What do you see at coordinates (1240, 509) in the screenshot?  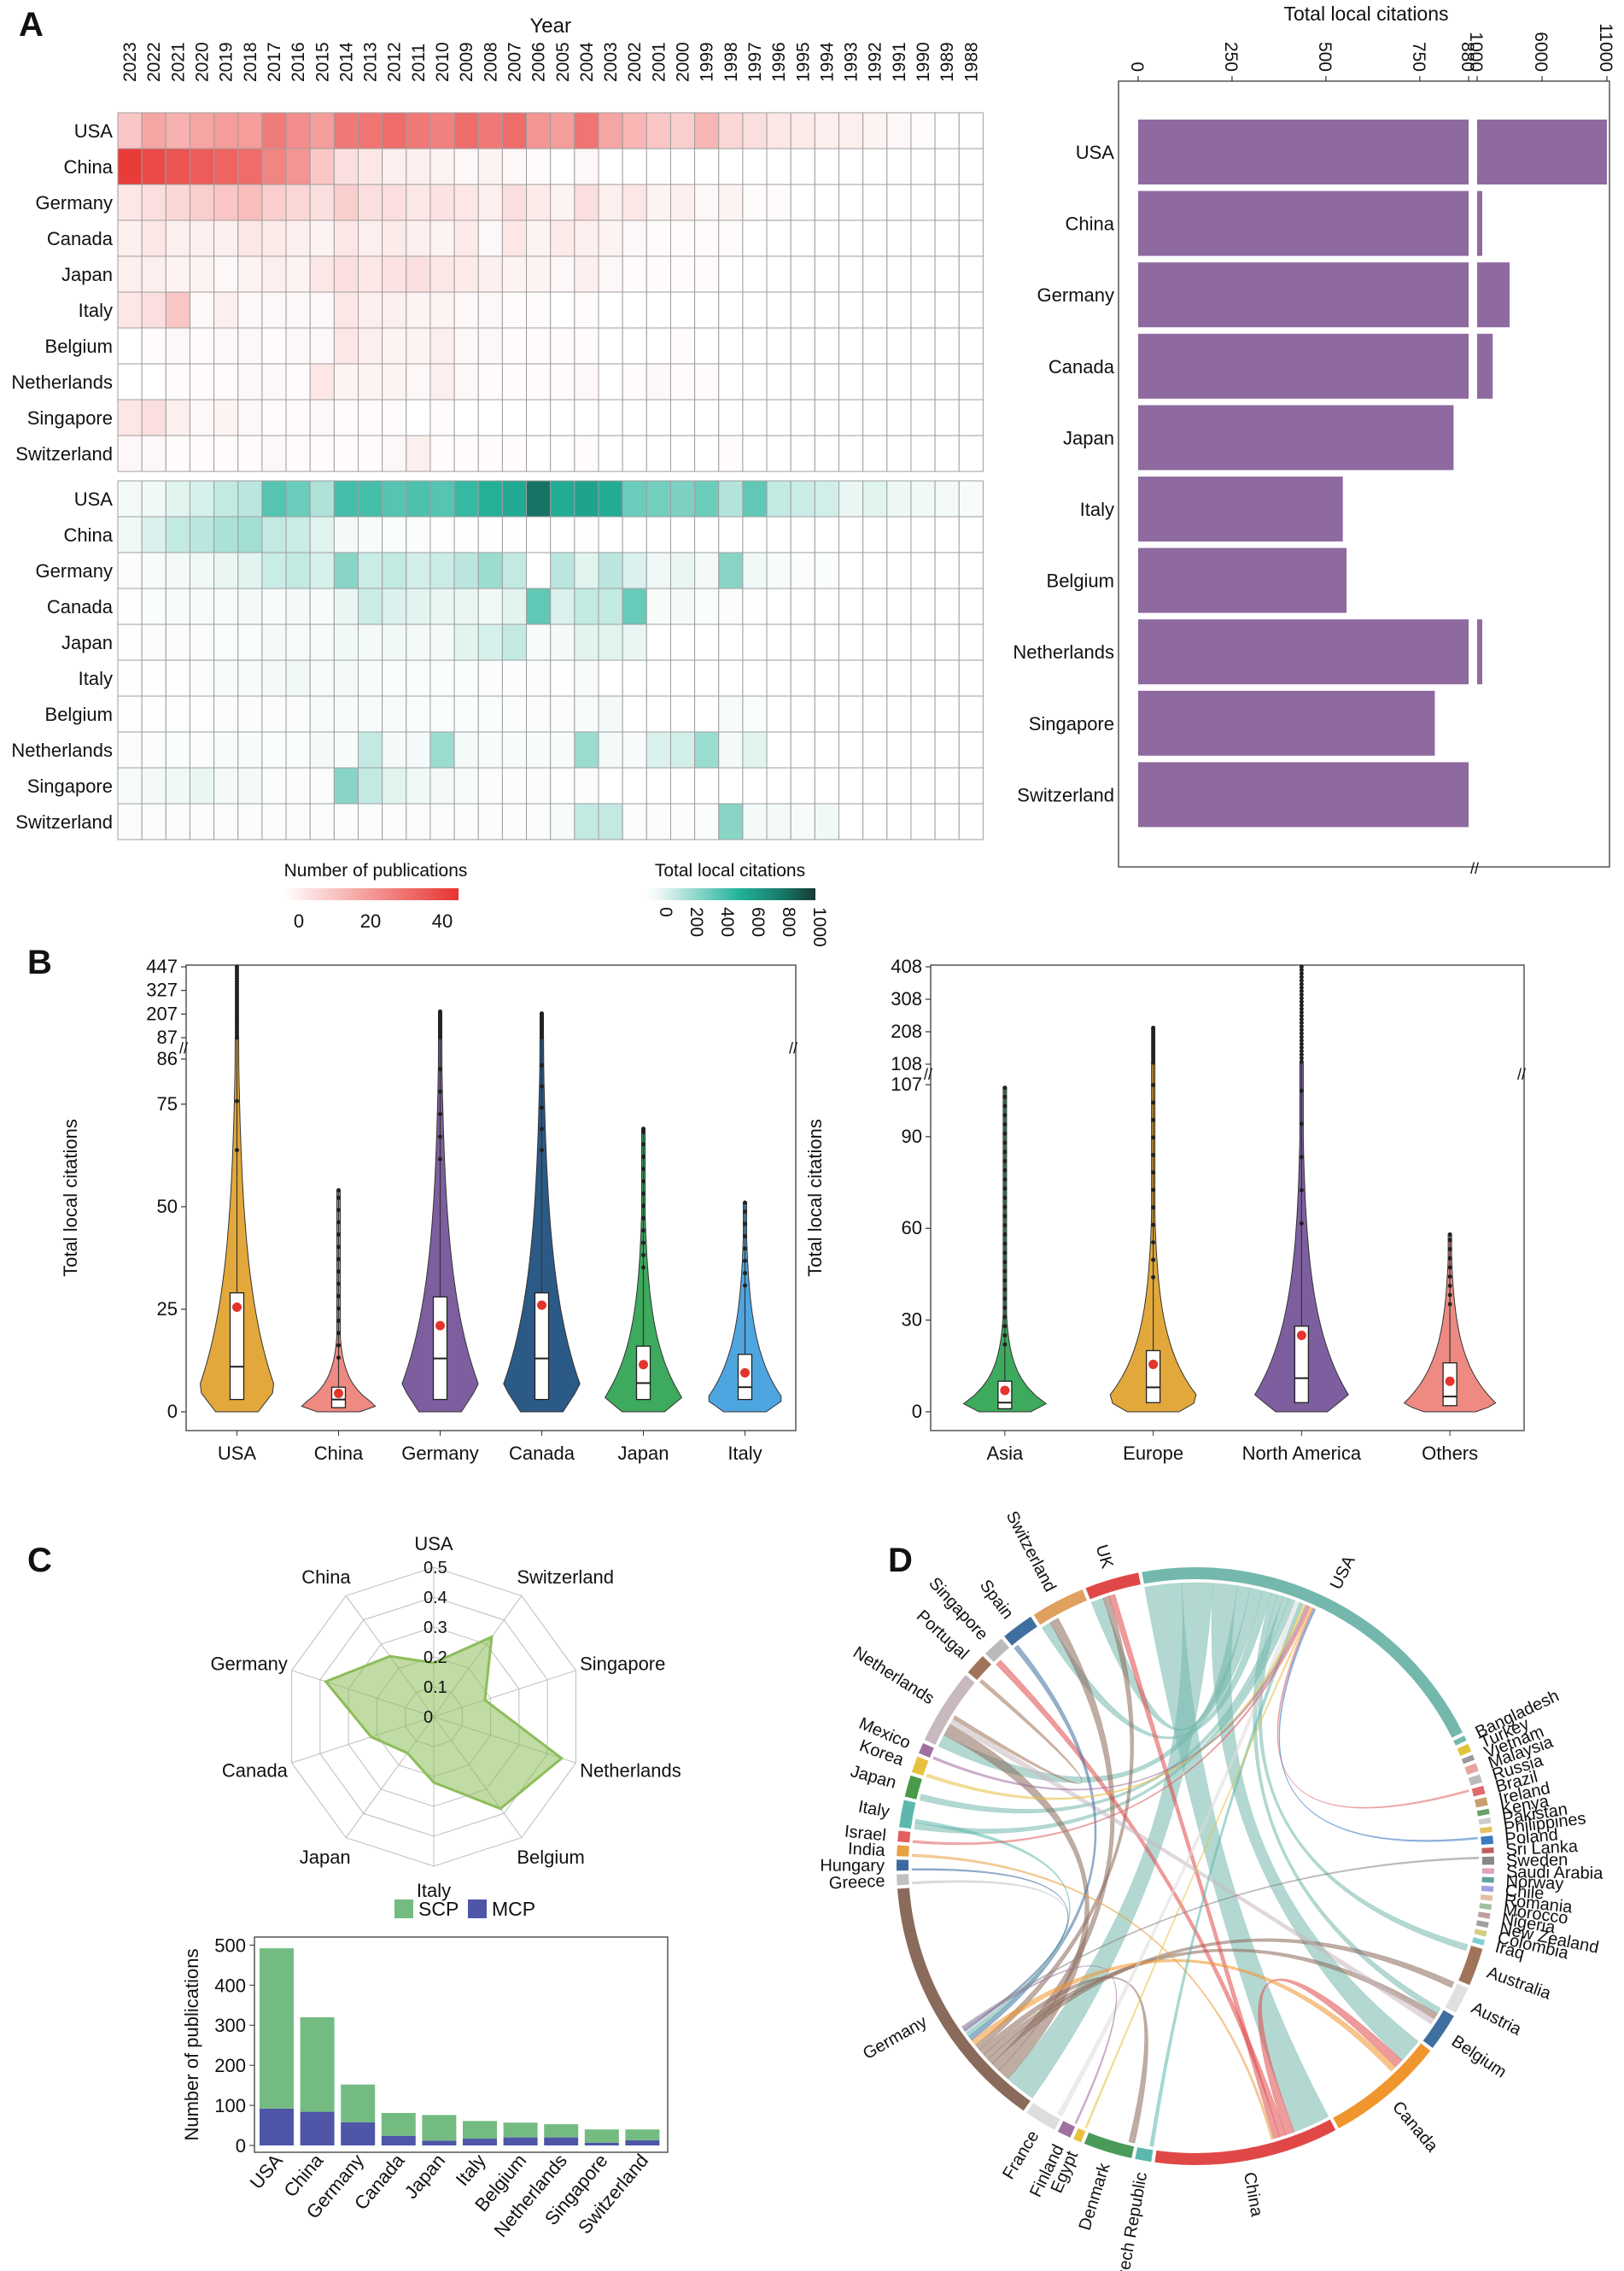 I see `bar-italy` at bounding box center [1240, 509].